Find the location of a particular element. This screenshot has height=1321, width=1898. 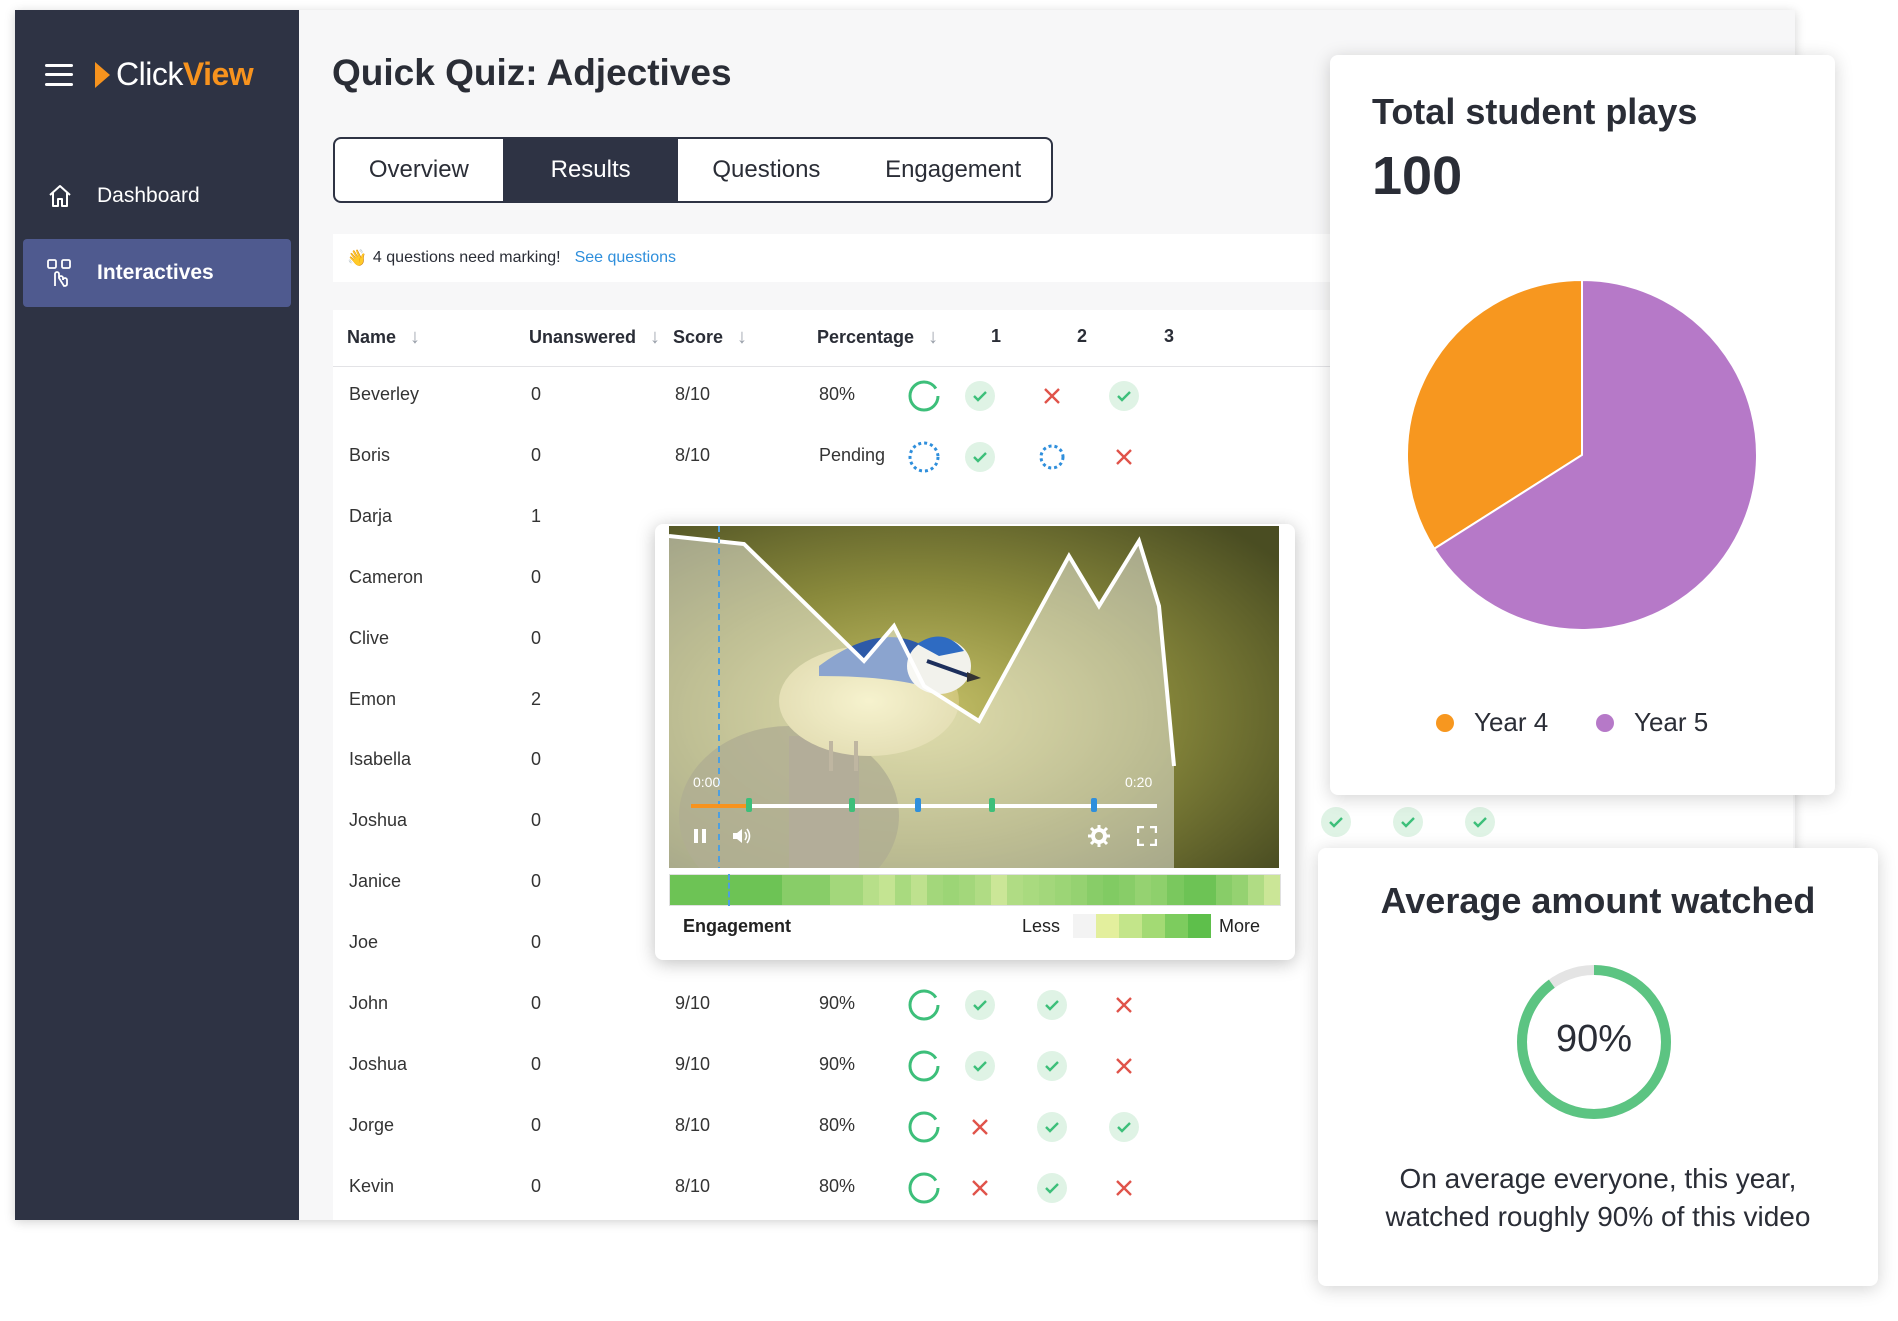

cell-name: Clive is located at coordinates (369, 637).